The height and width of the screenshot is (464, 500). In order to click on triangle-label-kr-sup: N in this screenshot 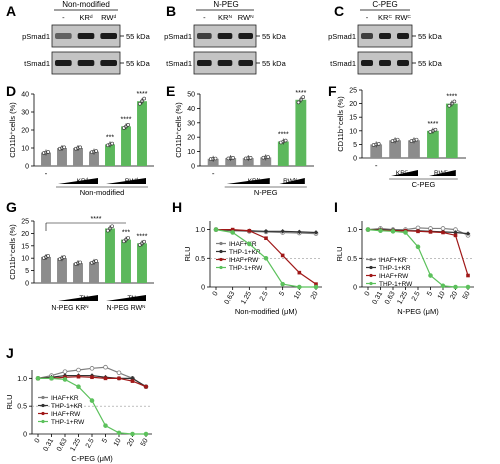, I will do `click(258, 179)`.